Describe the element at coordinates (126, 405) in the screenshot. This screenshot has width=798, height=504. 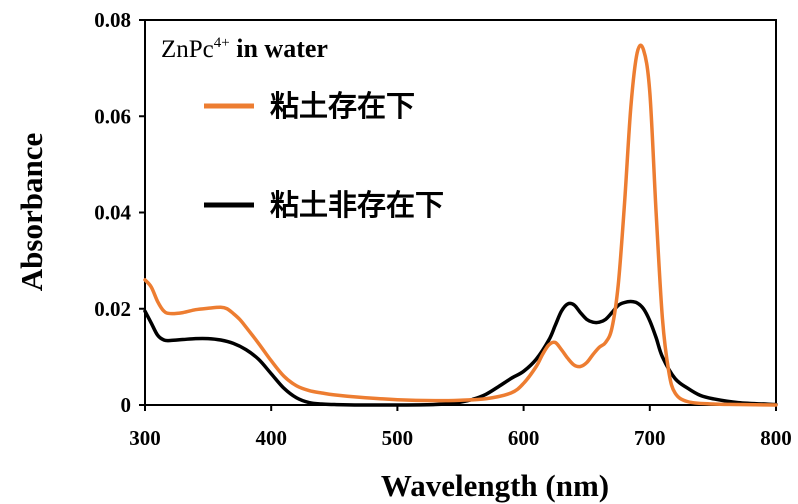
I see `y-tick-label: 0` at that location.